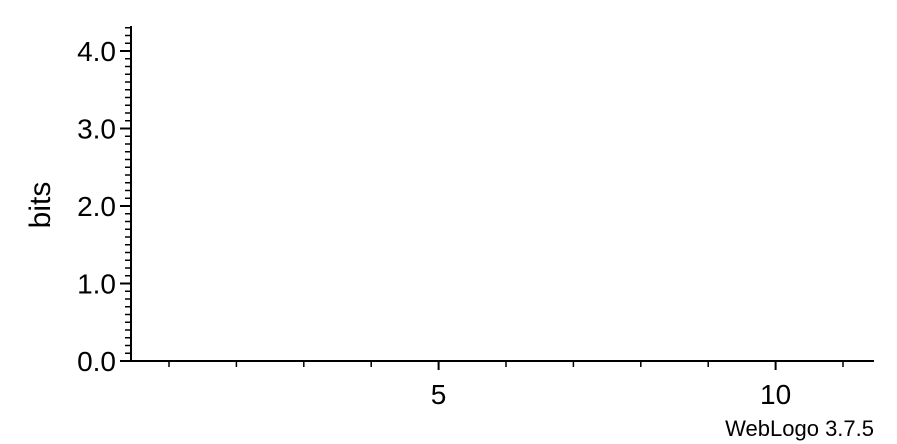 This screenshot has width=897, height=444. I want to click on x-ticks: 5 10, so click(506, 385).